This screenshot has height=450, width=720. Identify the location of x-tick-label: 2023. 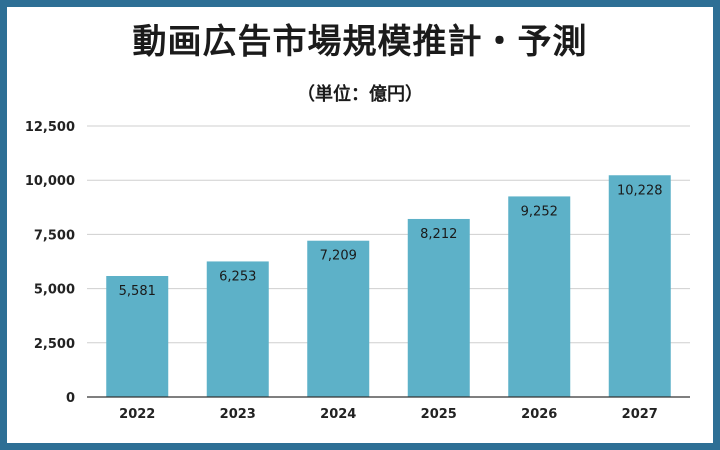
(238, 414).